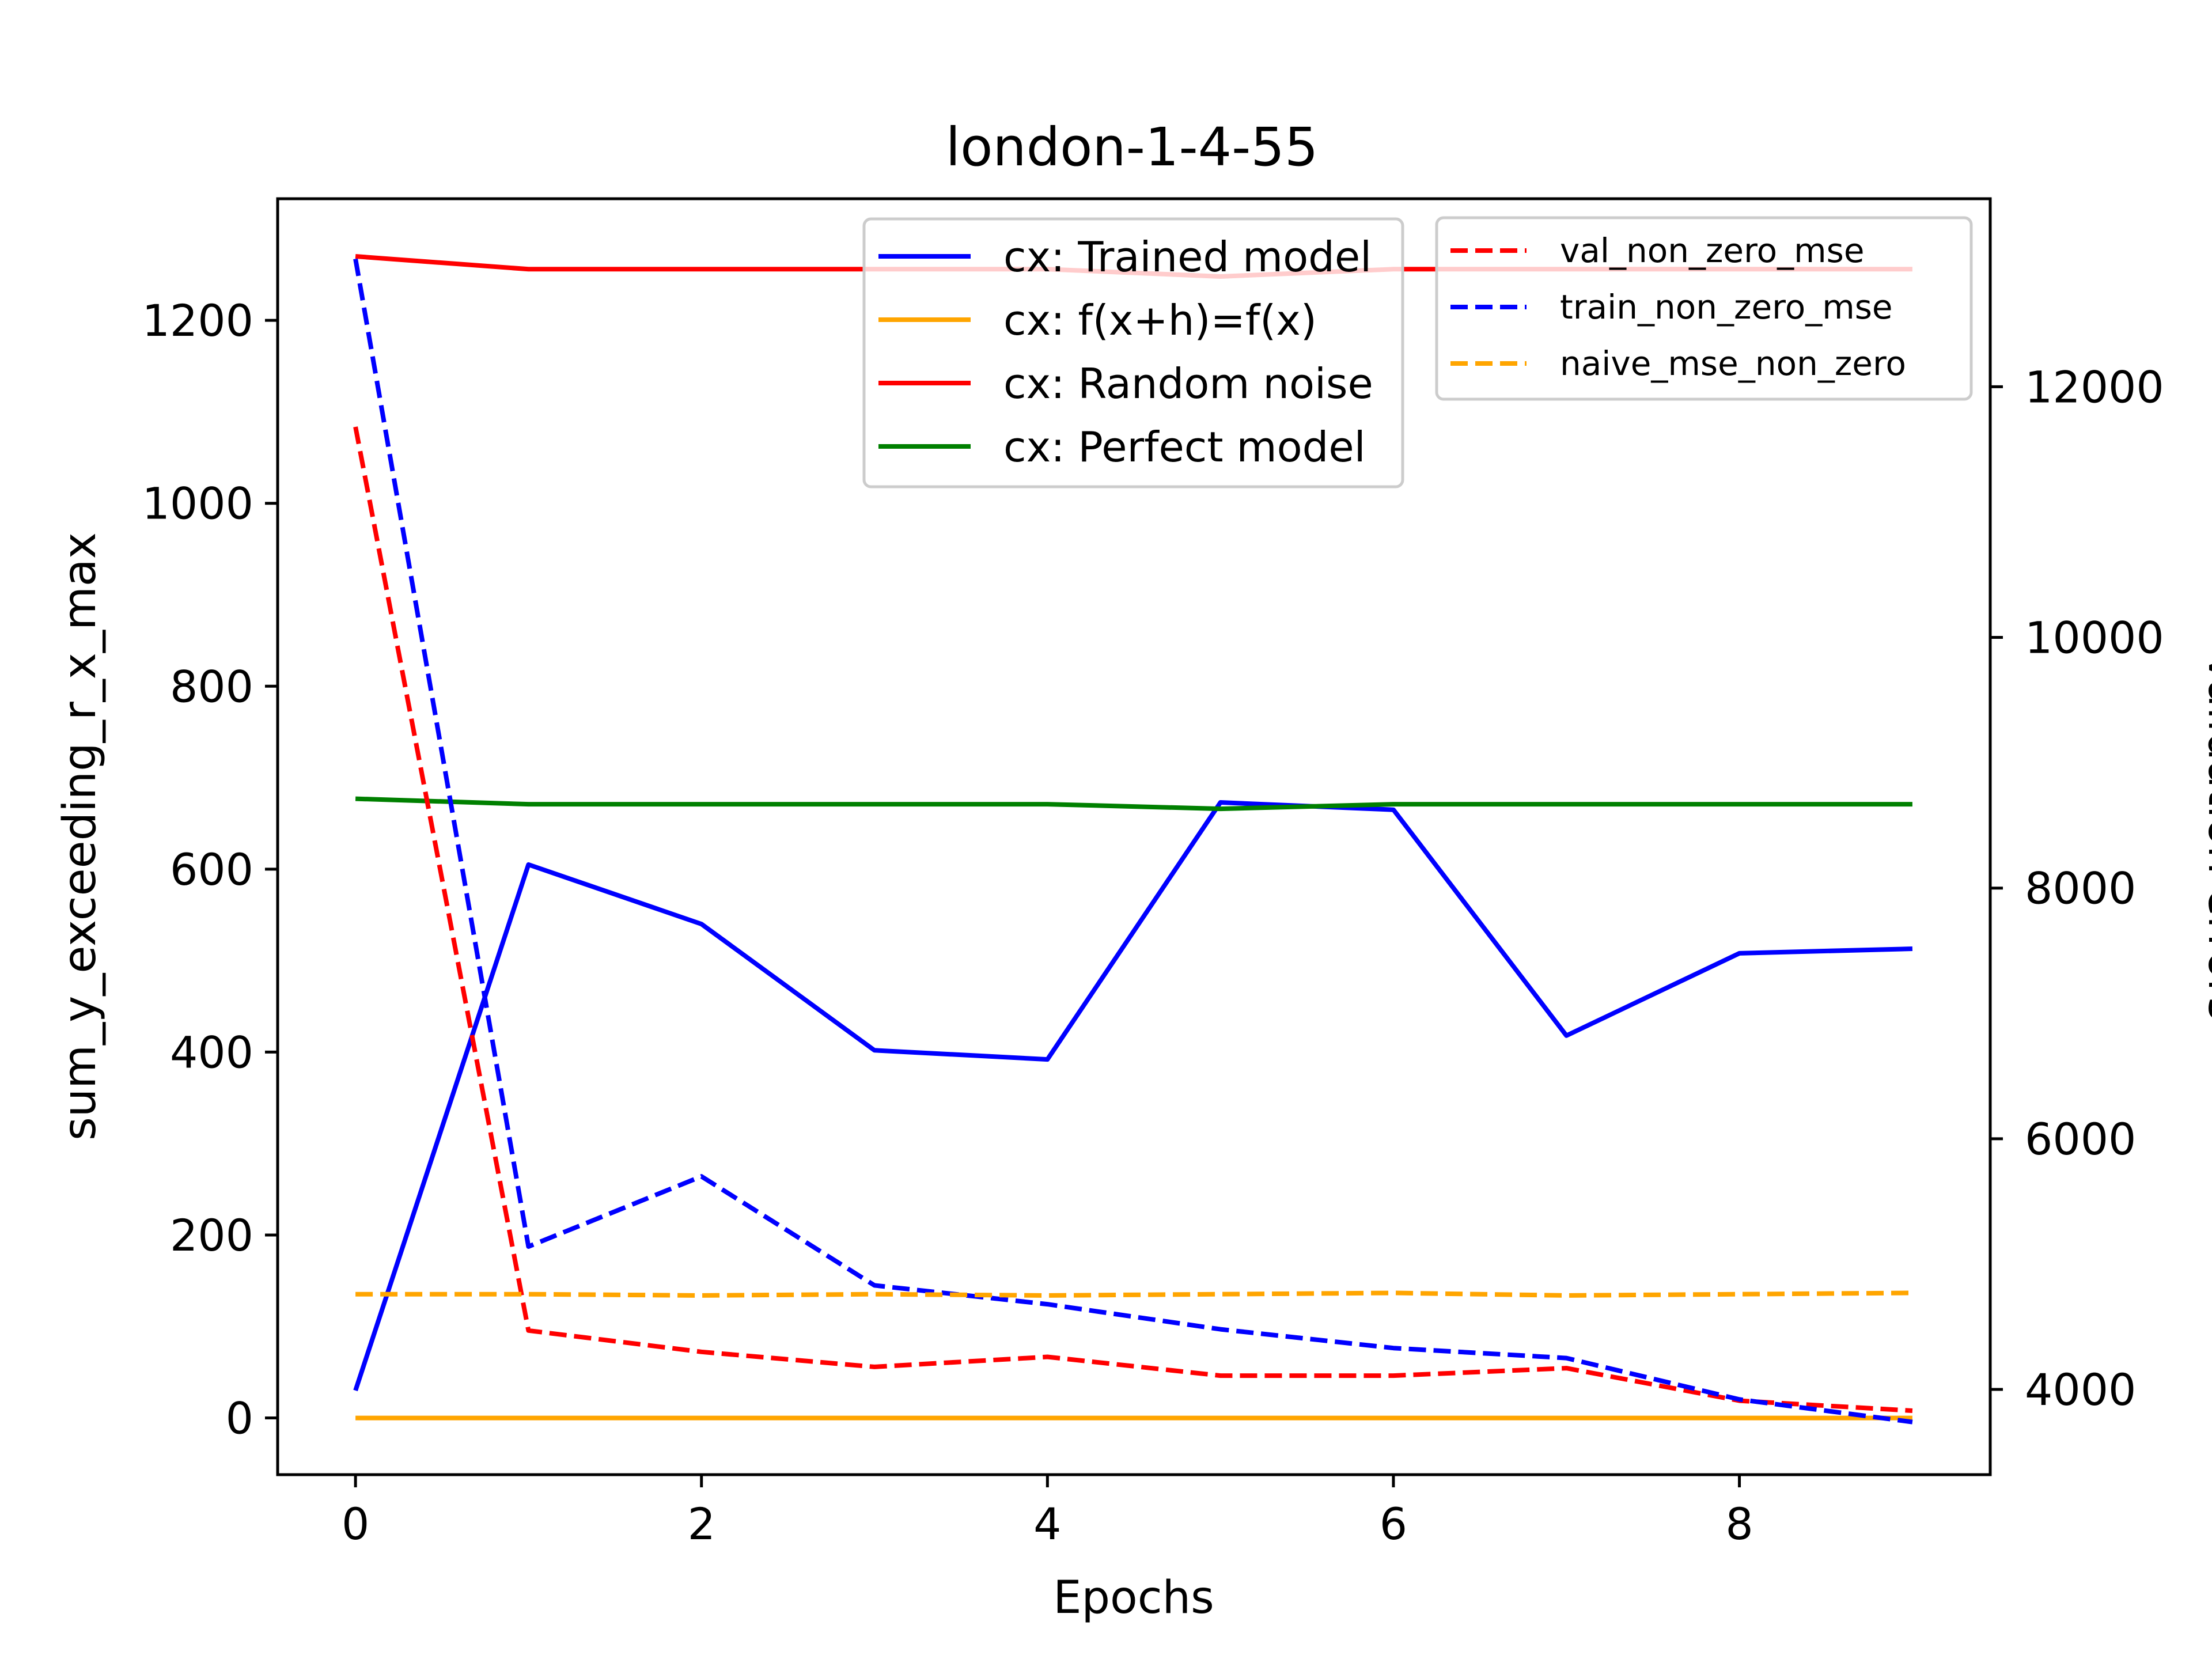 The image size is (2212, 1659). What do you see at coordinates (1160, 320) in the screenshot?
I see `legend-left-label-cx-f-x-h-f-x: cx: f(x+h)=f(x)` at bounding box center [1160, 320].